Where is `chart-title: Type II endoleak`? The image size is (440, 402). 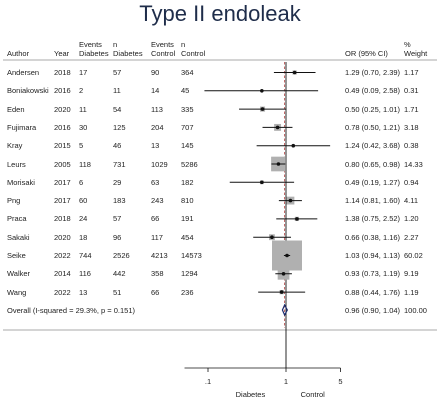 chart-title: Type II endoleak is located at coordinates (220, 13).